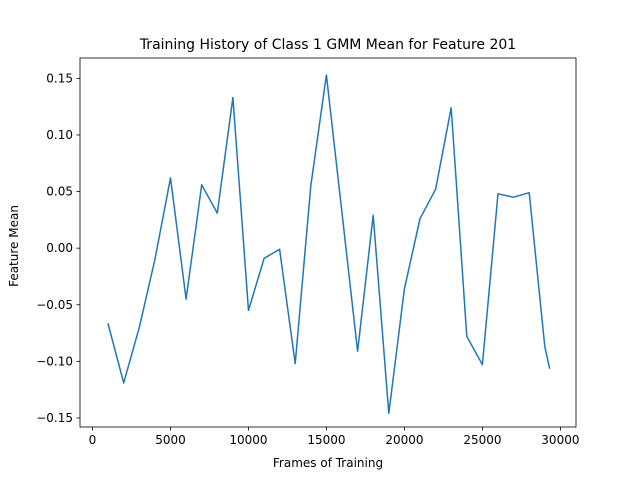 The width and height of the screenshot is (640, 480). I want to click on x-tick-label: 30000, so click(560, 440).